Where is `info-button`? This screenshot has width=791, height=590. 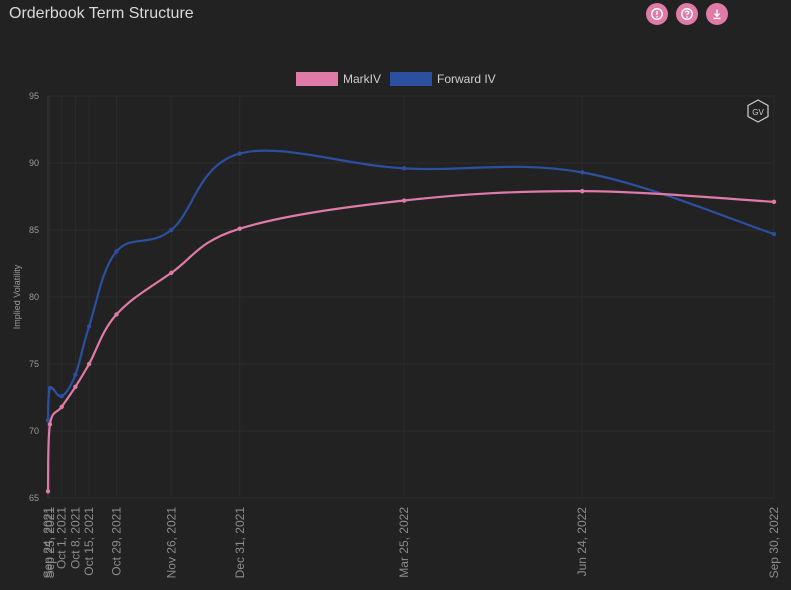
info-button is located at coordinates (657, 14).